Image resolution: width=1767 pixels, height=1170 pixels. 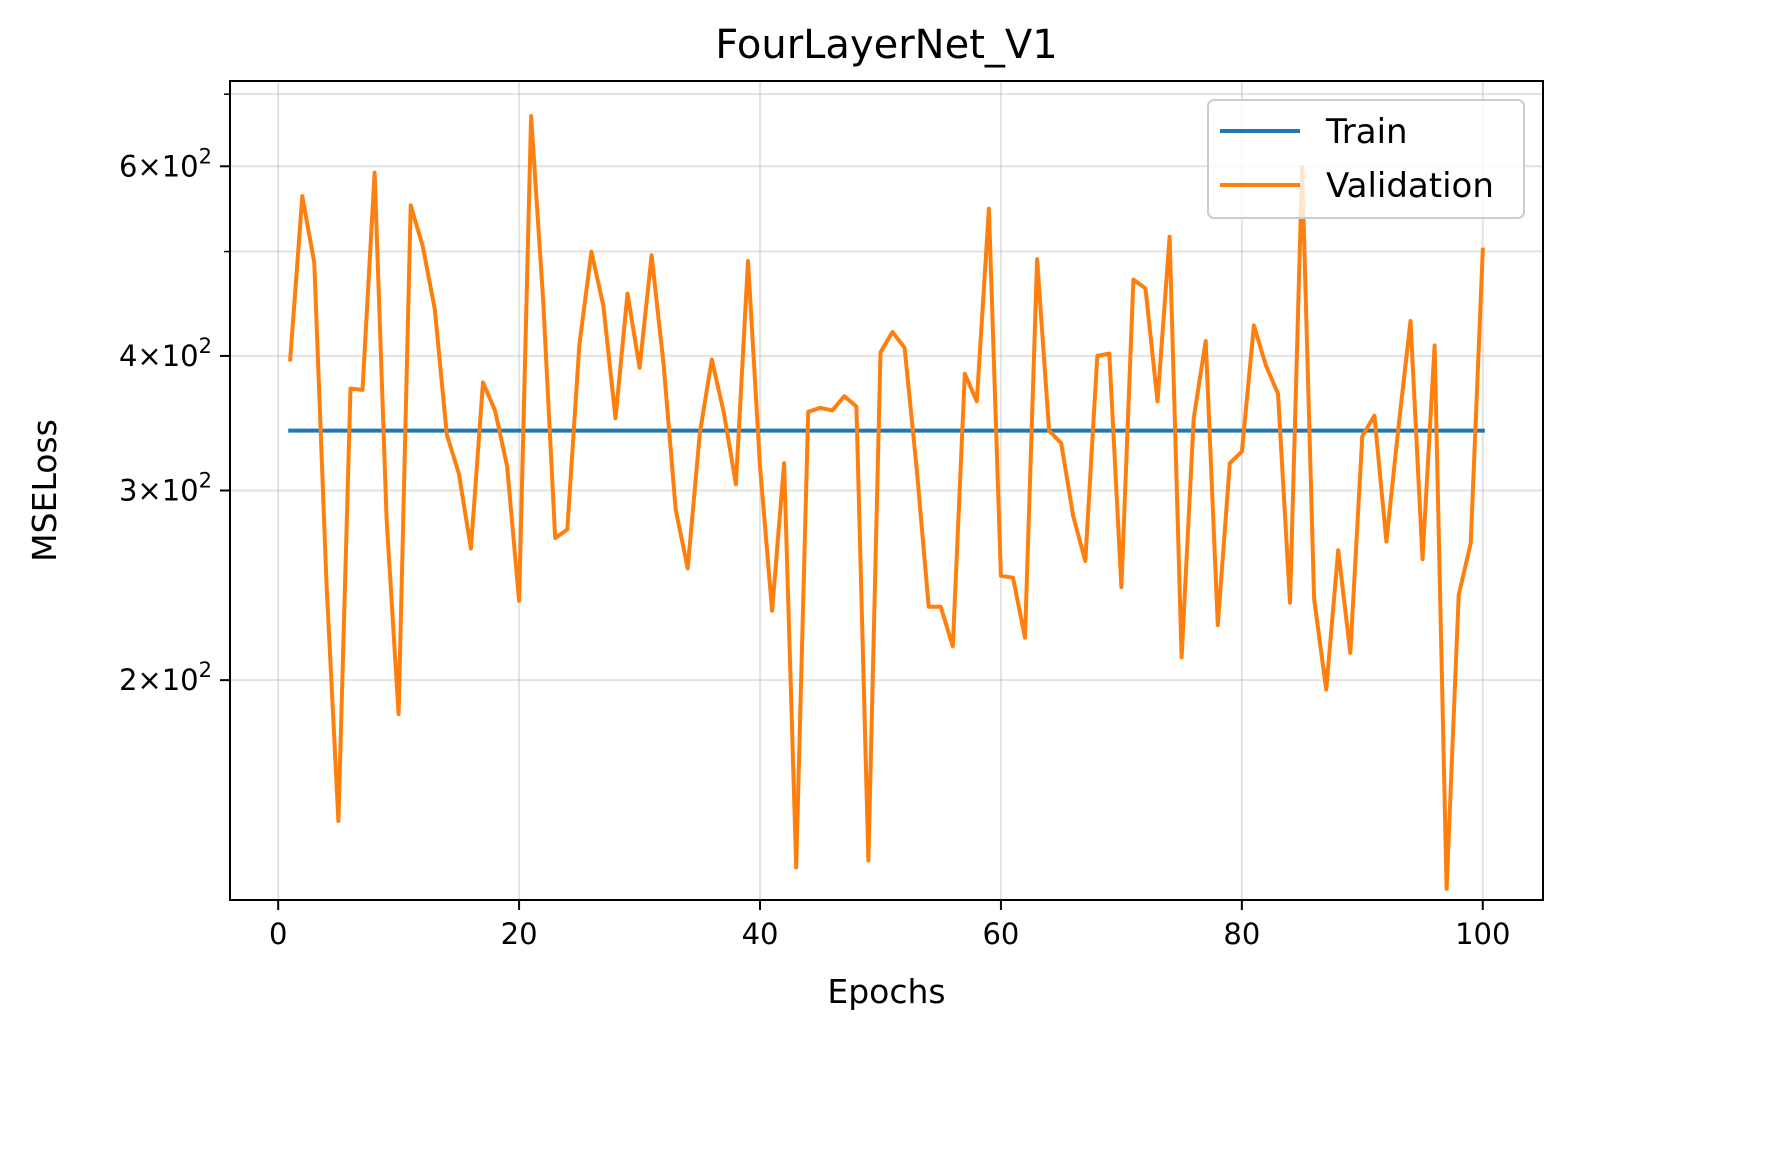 What do you see at coordinates (44, 490) in the screenshot?
I see `y-axis-label: MSELoss` at bounding box center [44, 490].